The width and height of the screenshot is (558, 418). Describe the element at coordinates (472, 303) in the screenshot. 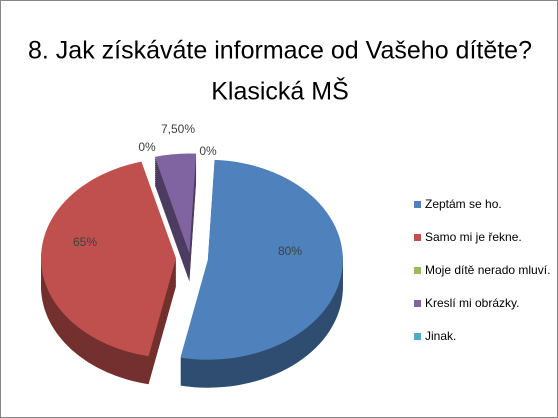

I see `legend-label: Kreslí mi obrázky.` at that location.